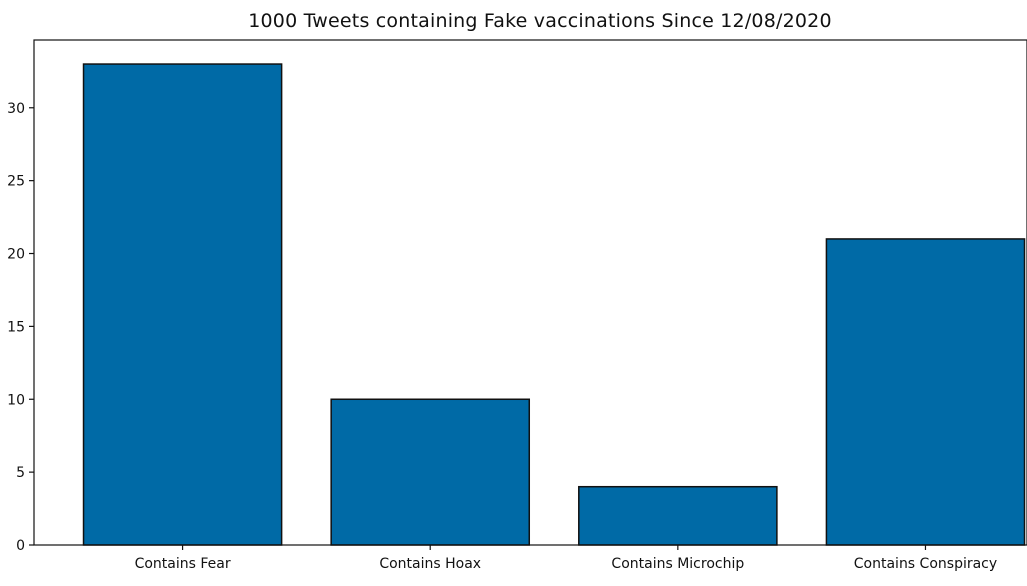  I want to click on y-tick-label: 25, so click(16, 182).